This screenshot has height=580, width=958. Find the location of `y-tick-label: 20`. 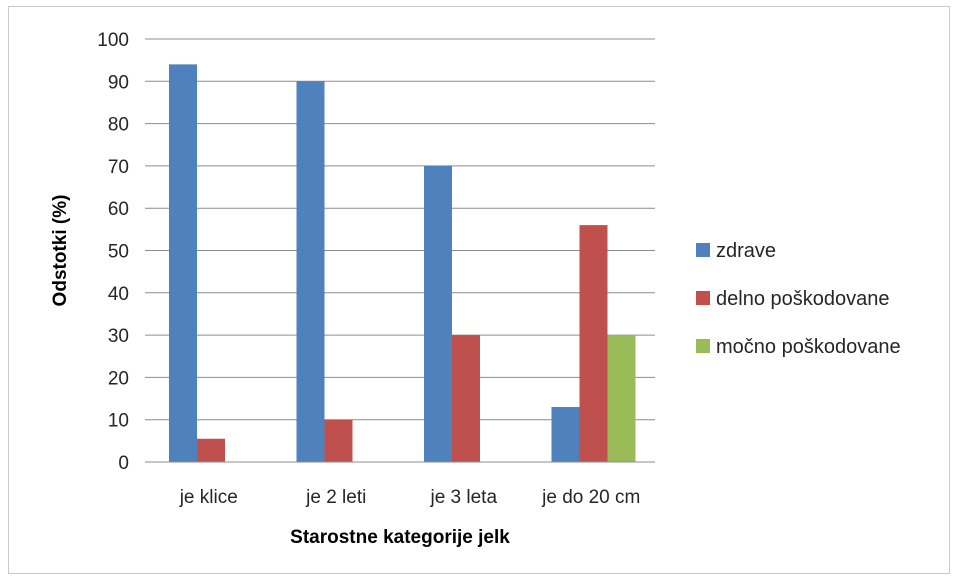

y-tick-label: 20 is located at coordinates (118, 378).